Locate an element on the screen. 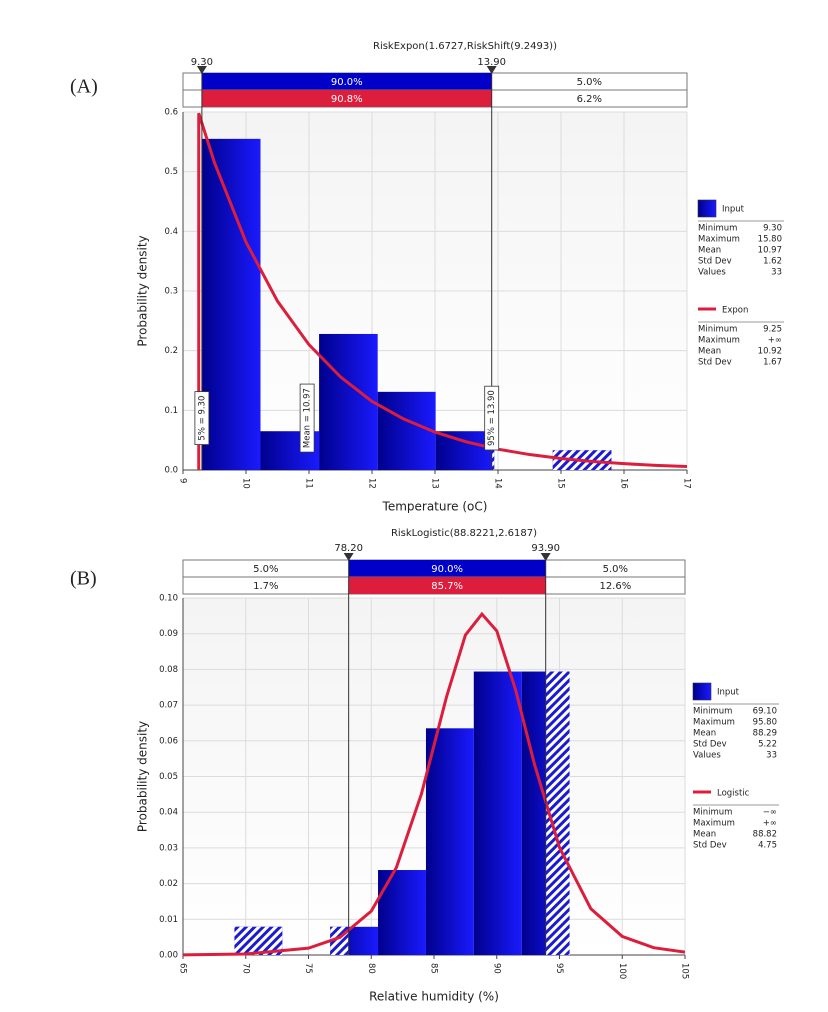  marker: 95% = 13.90 is located at coordinates (492, 418).